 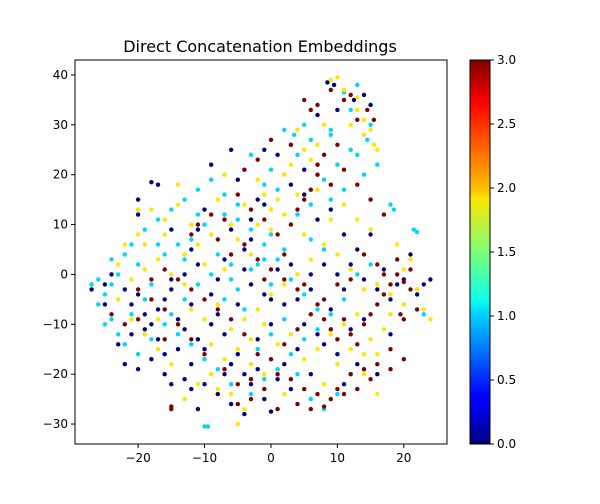 I want to click on colorbar-tick-label: 0.0, so click(x=506, y=444).